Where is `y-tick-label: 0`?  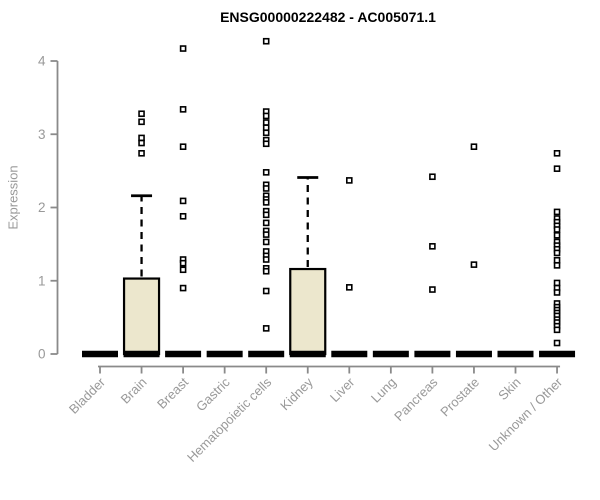
y-tick-label: 0 is located at coordinates (42, 354).